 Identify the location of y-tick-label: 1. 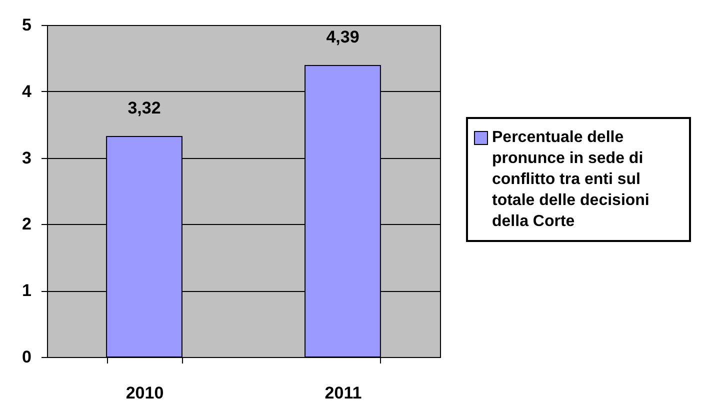
(27, 290).